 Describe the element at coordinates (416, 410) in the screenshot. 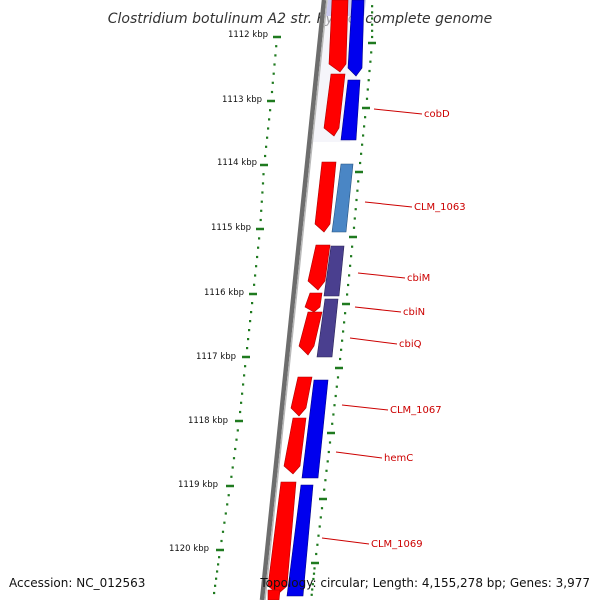

I see `gene-label-clm-1067: CLM_1067` at that location.